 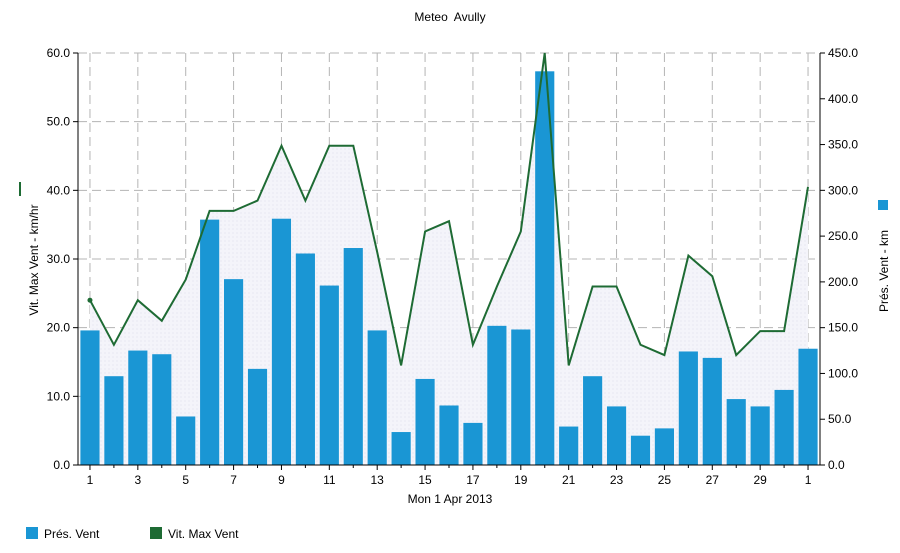 I want to click on left-tick-label: 30.0, so click(x=59, y=259).